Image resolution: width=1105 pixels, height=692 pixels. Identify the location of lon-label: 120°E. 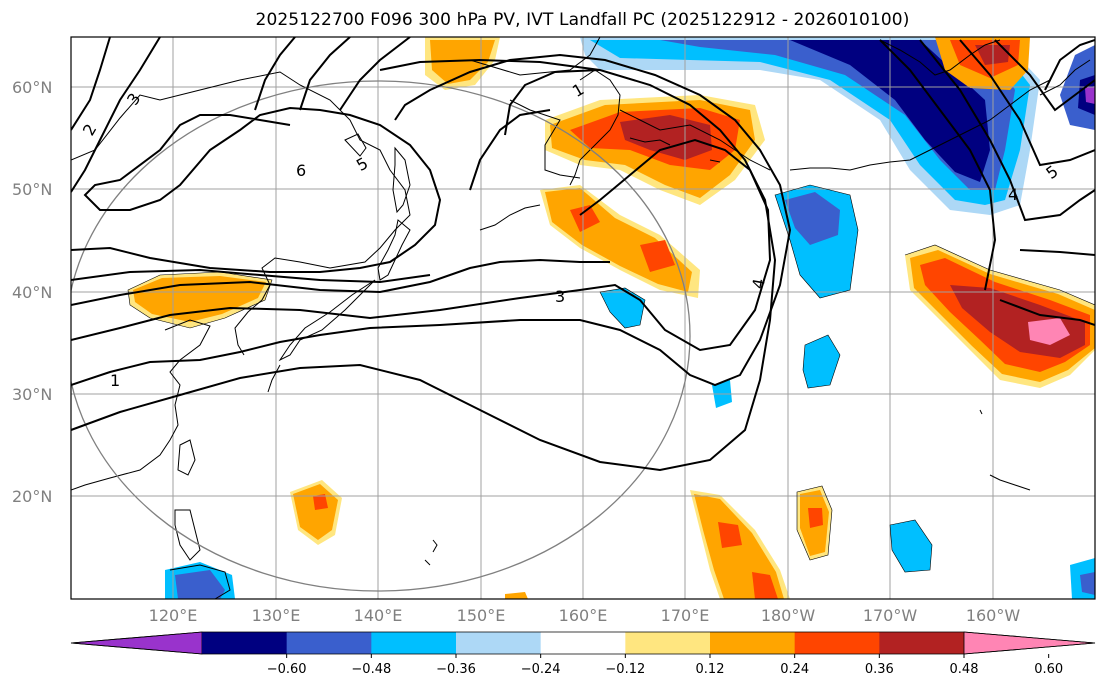
(173, 615).